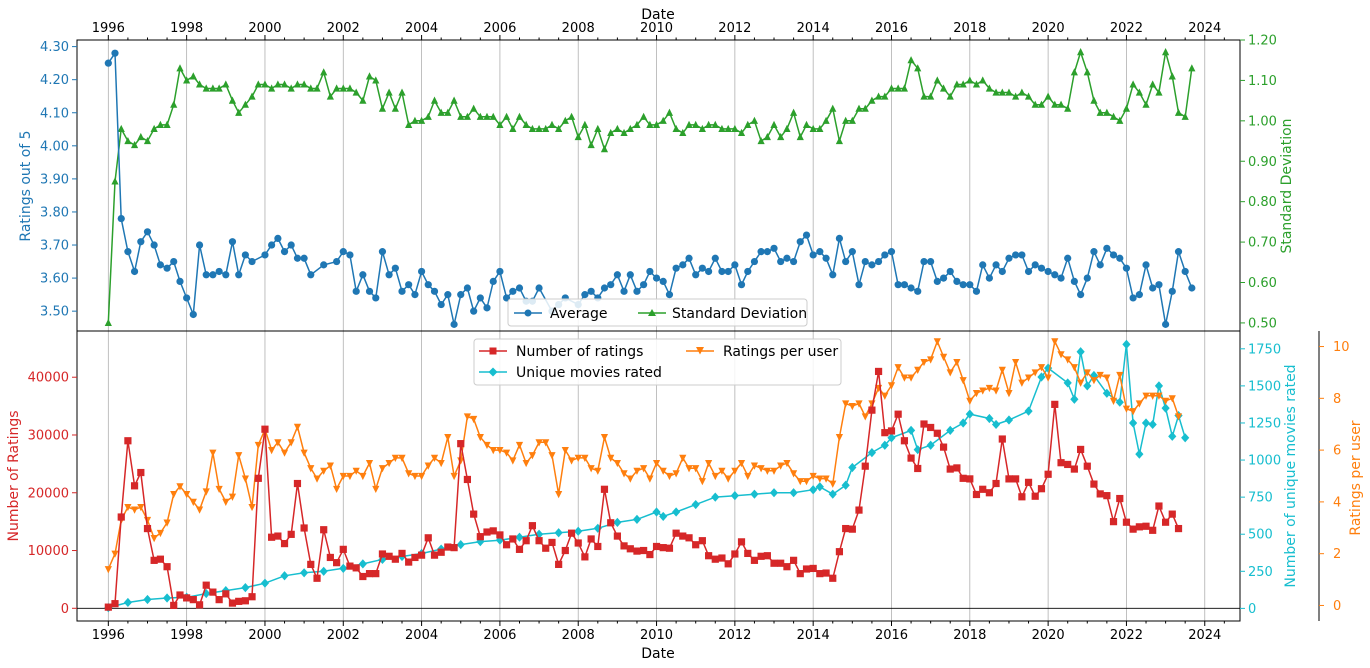 The height and width of the screenshot is (668, 1370). Describe the element at coordinates (1287, 185) in the screenshot. I see `std-axis-title: Standard Deviation` at that location.